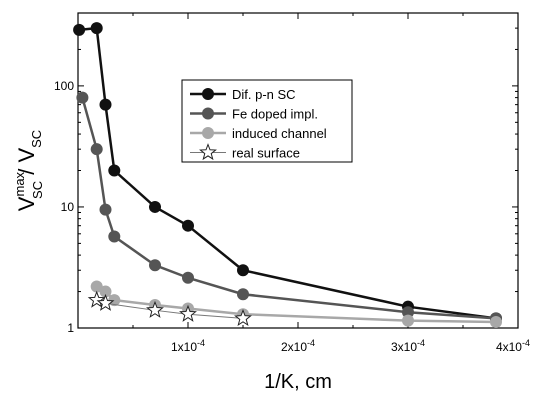  Describe the element at coordinates (68, 207) in the screenshot. I see `y-tick-label: 10` at that location.